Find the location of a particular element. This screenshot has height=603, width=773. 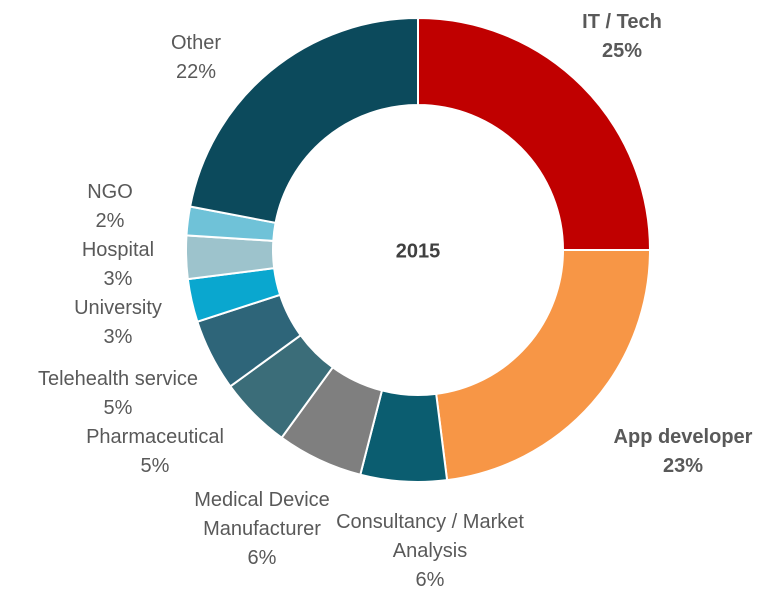

category-label: Hospital is located at coordinates (118, 250).